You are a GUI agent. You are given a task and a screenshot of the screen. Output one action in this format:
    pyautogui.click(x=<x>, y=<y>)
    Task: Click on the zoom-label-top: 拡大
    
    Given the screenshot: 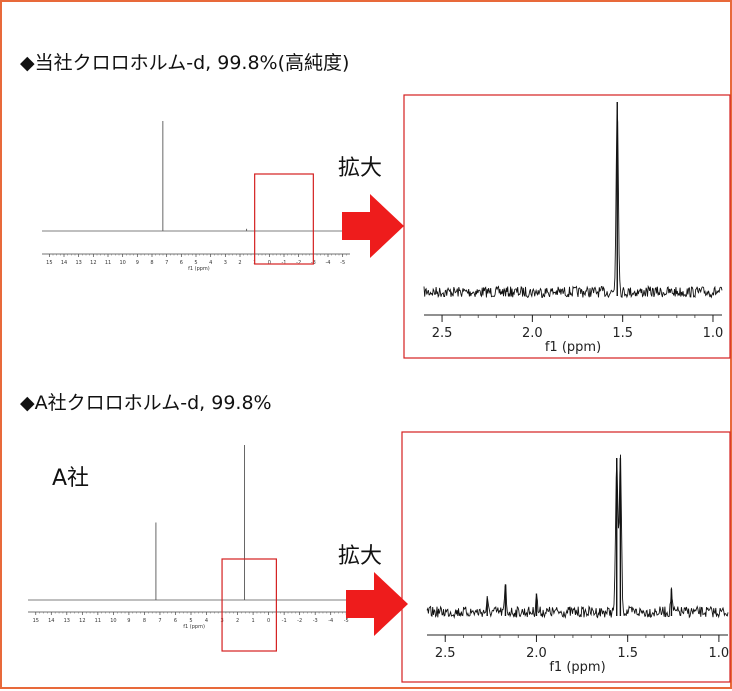 What is the action you would take?
    pyautogui.click(x=360, y=168)
    